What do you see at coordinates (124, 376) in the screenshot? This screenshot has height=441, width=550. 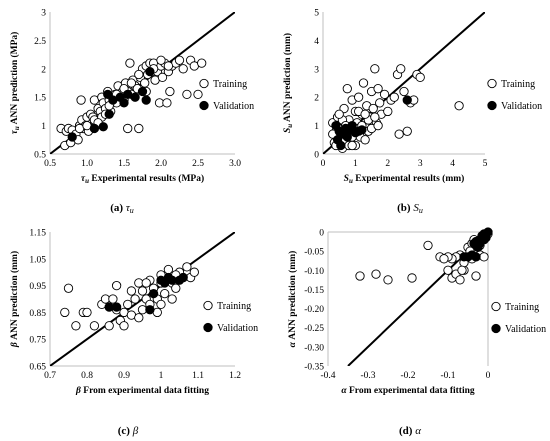 I see `x-tick-label: 0.9` at bounding box center [124, 376].